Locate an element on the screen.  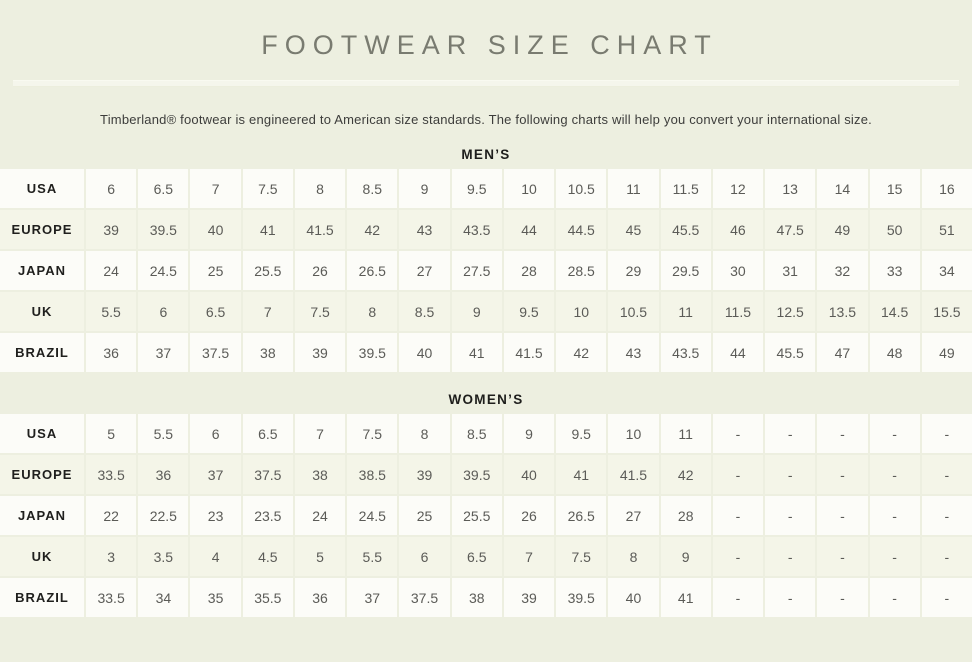
size-cell: 25 is located at coordinates (424, 516).